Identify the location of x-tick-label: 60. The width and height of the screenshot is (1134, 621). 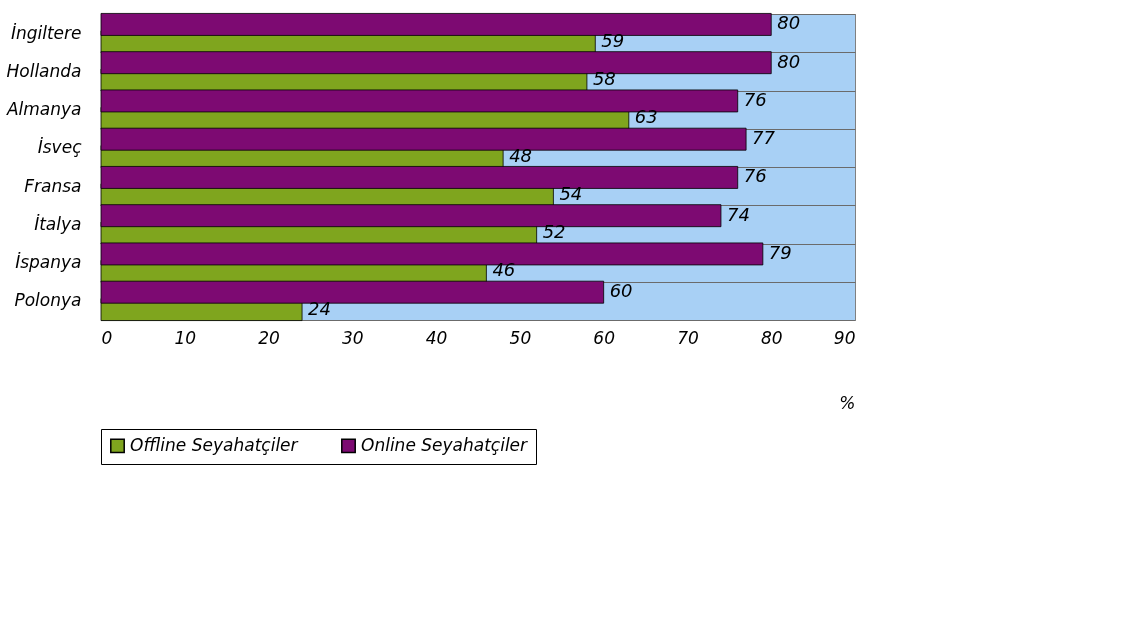
(604, 337).